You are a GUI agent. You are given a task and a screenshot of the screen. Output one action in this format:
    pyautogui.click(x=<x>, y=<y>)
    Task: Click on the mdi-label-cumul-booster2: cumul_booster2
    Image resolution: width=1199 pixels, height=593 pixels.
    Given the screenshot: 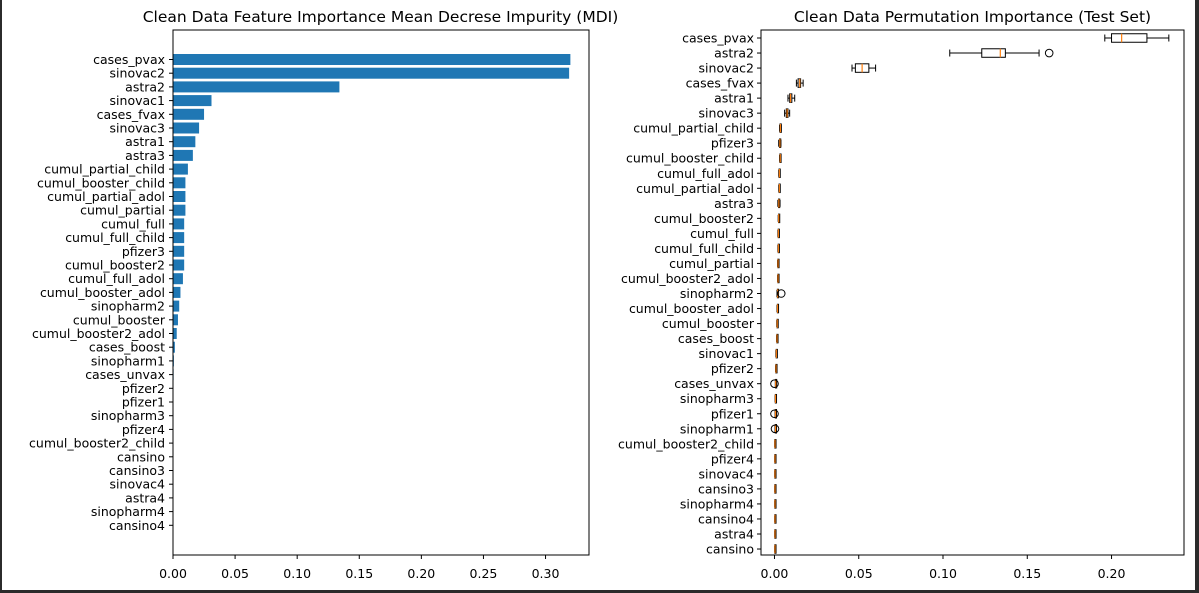 What is the action you would take?
    pyautogui.click(x=115, y=265)
    